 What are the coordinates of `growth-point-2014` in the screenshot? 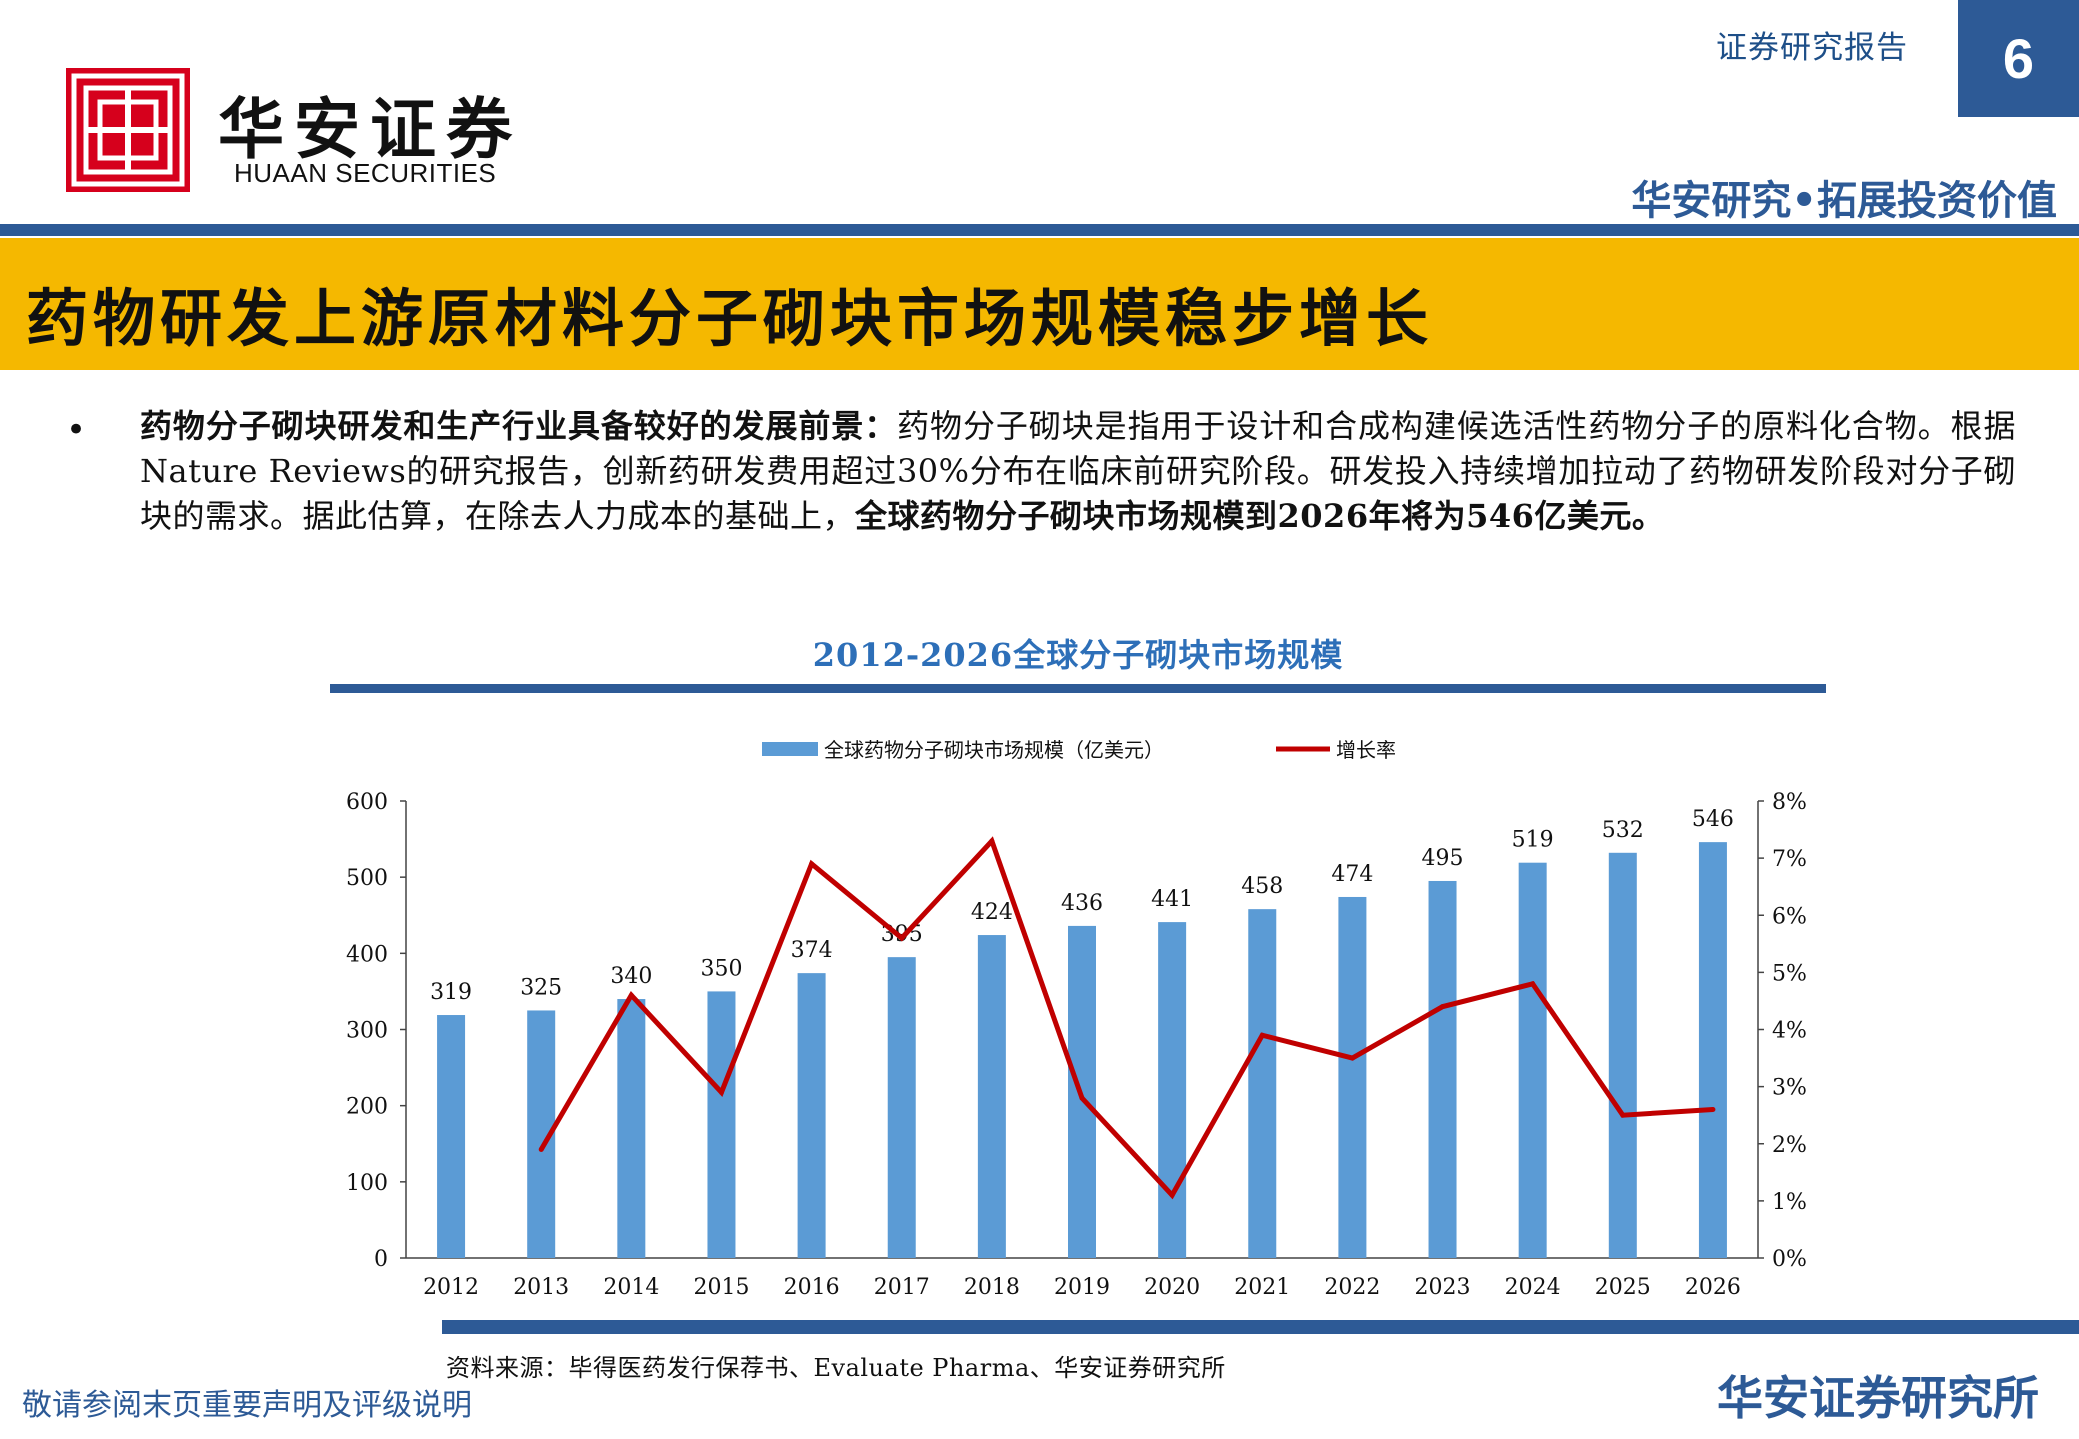 It's located at (631, 995).